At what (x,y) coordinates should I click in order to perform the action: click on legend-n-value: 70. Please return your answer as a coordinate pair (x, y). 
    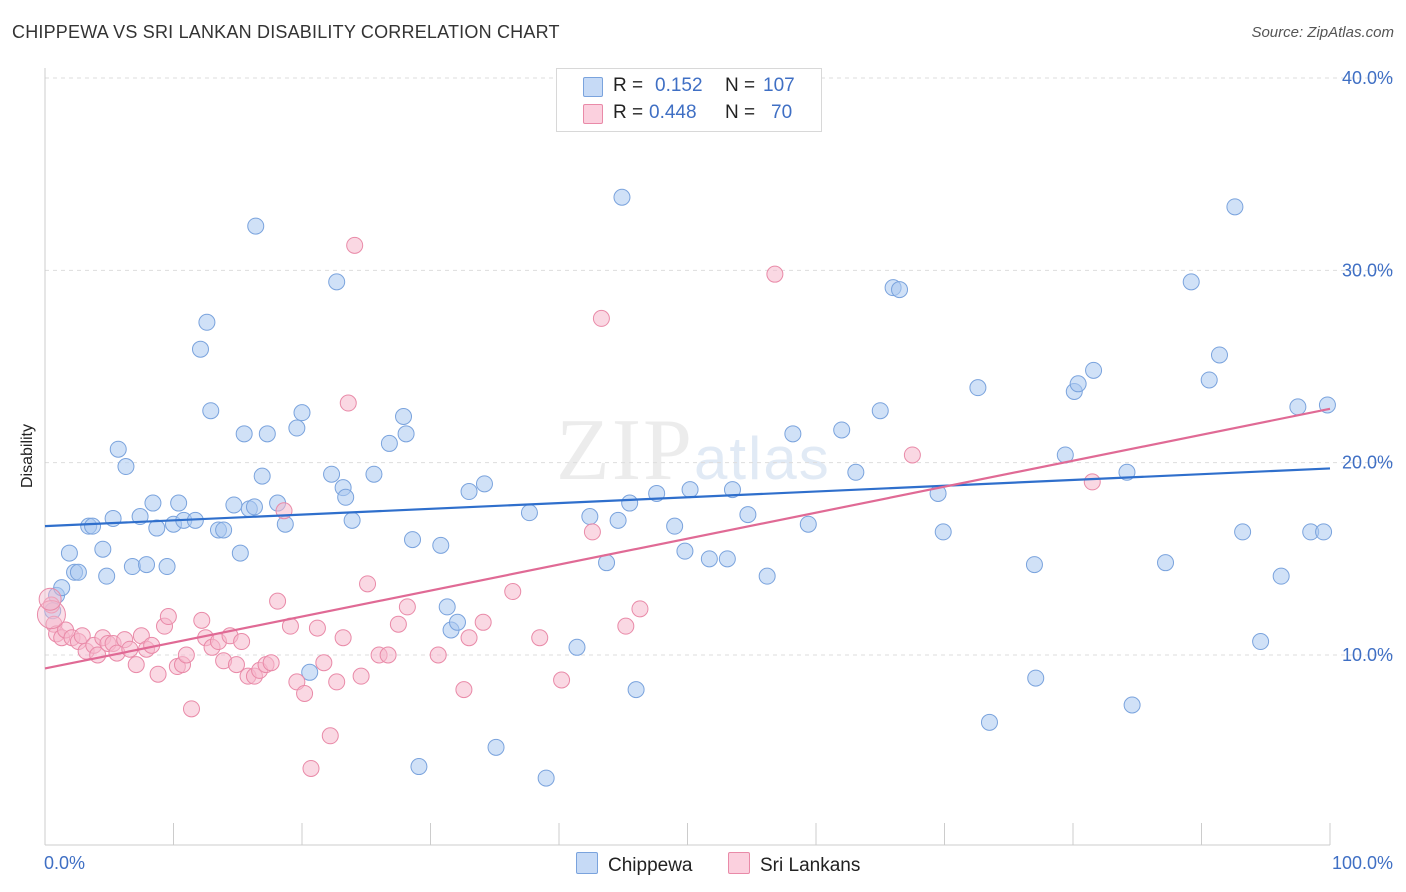
    Looking at the image, I should click on (782, 112).